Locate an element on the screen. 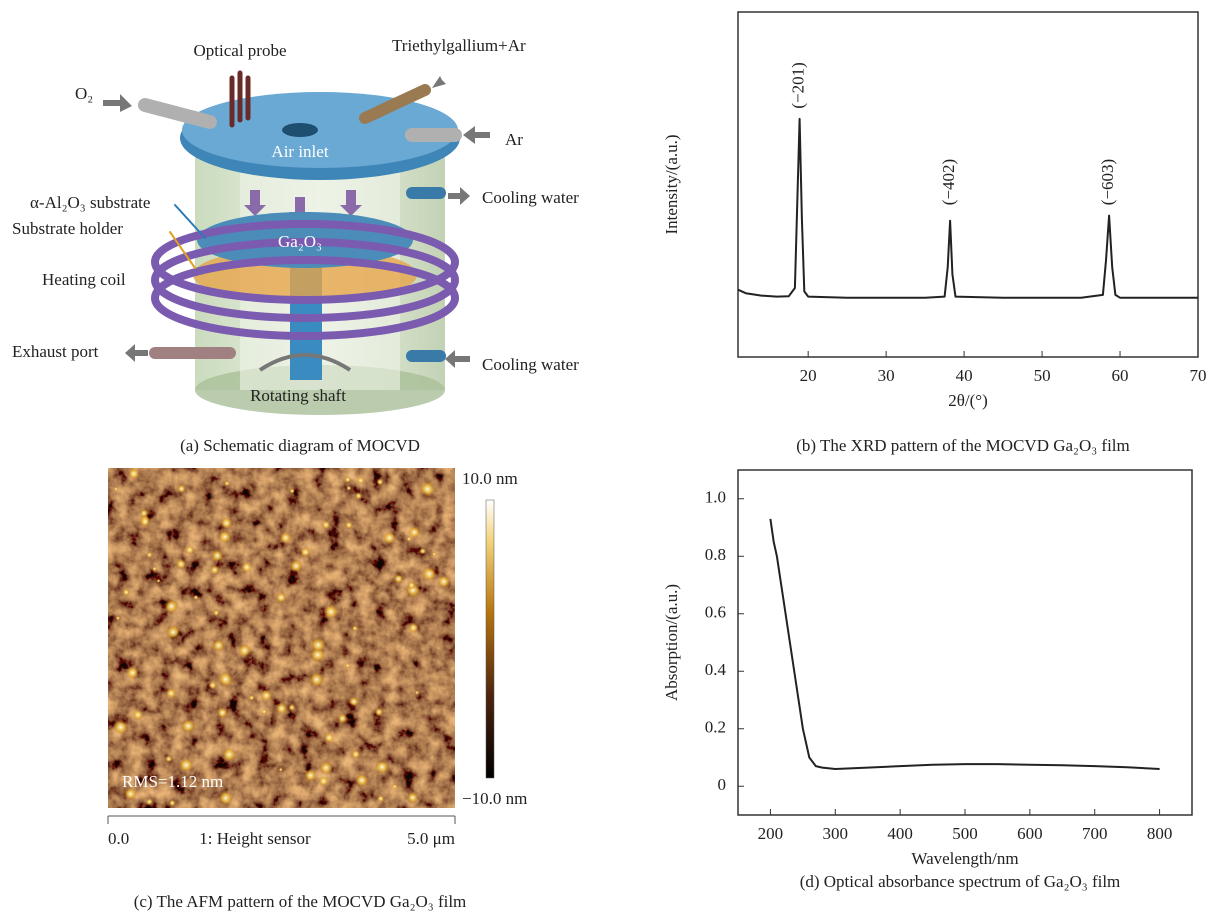 This screenshot has height=922, width=1209. y-axis-title: Intensity/(a.u.) is located at coordinates (671, 184).